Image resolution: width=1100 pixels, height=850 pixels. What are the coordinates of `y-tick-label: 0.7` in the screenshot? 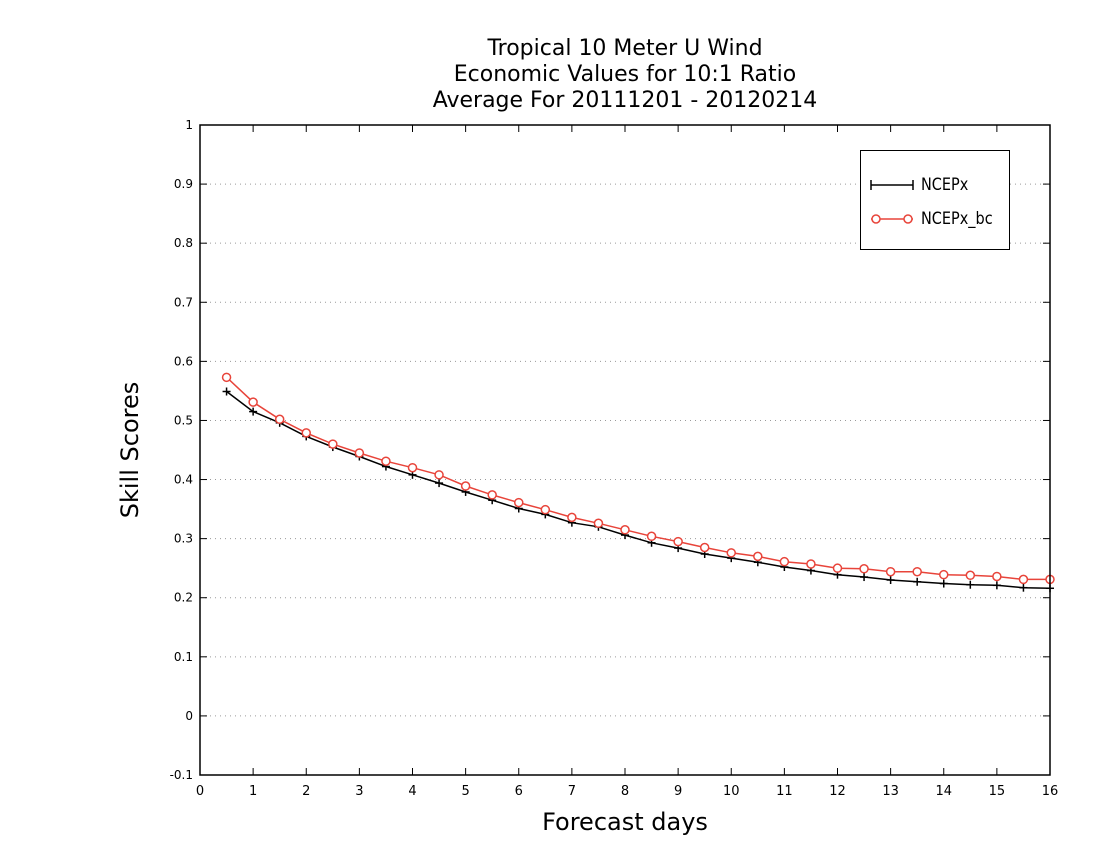 It's located at (183, 302).